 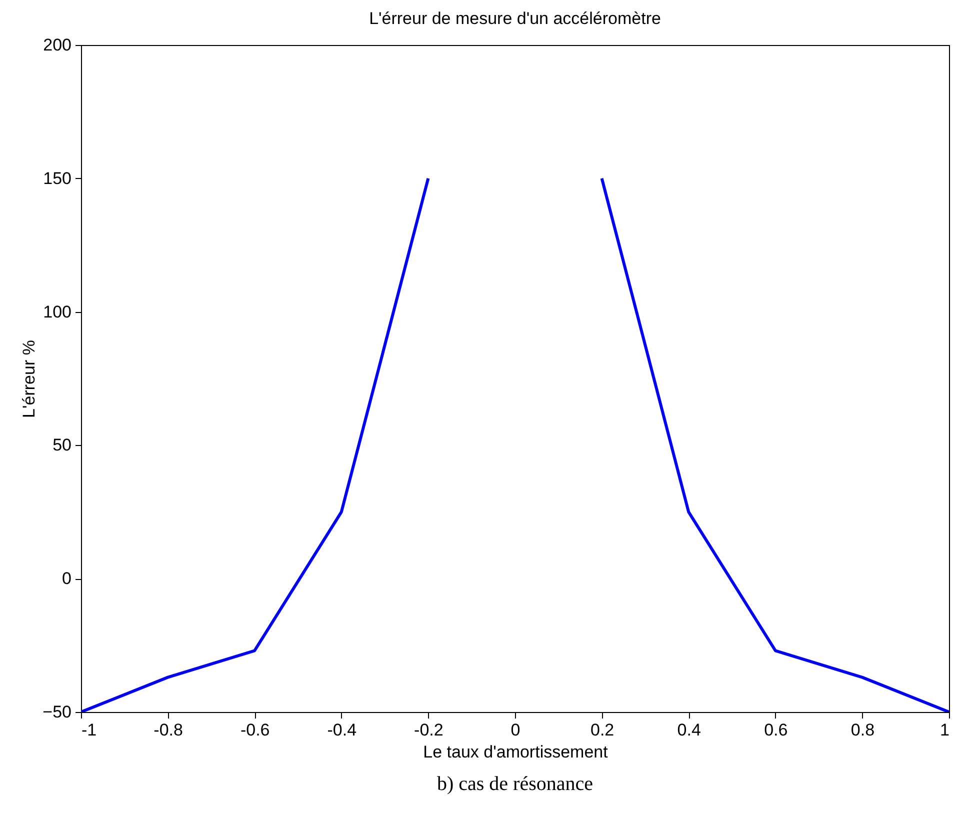 What do you see at coordinates (515, 18) in the screenshot?
I see `chart-title: L'érreur de mesure d'un accéléromètre` at bounding box center [515, 18].